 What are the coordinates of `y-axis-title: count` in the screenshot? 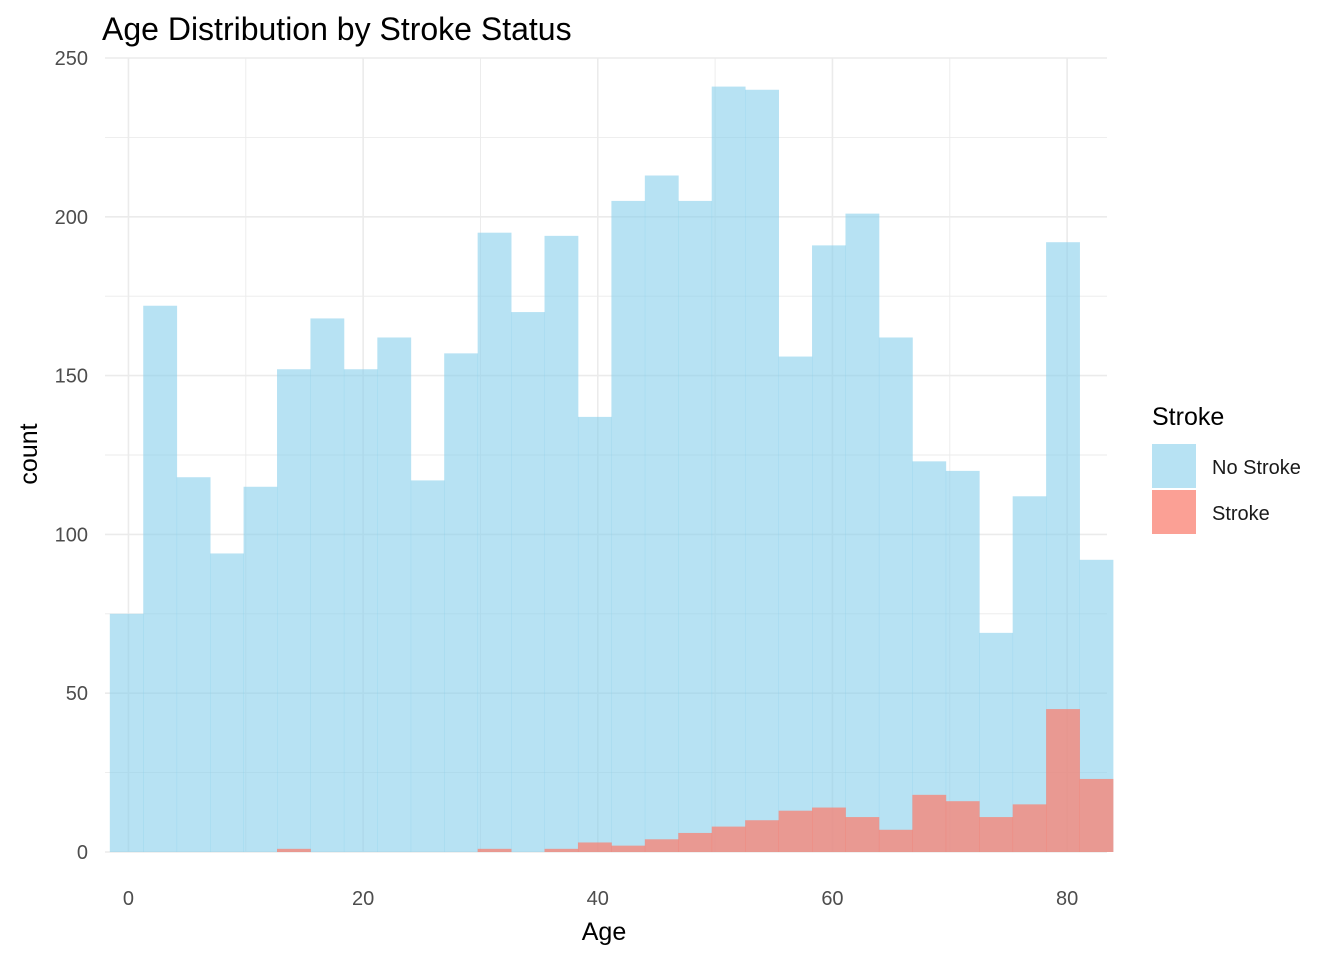 It's located at (29, 453).